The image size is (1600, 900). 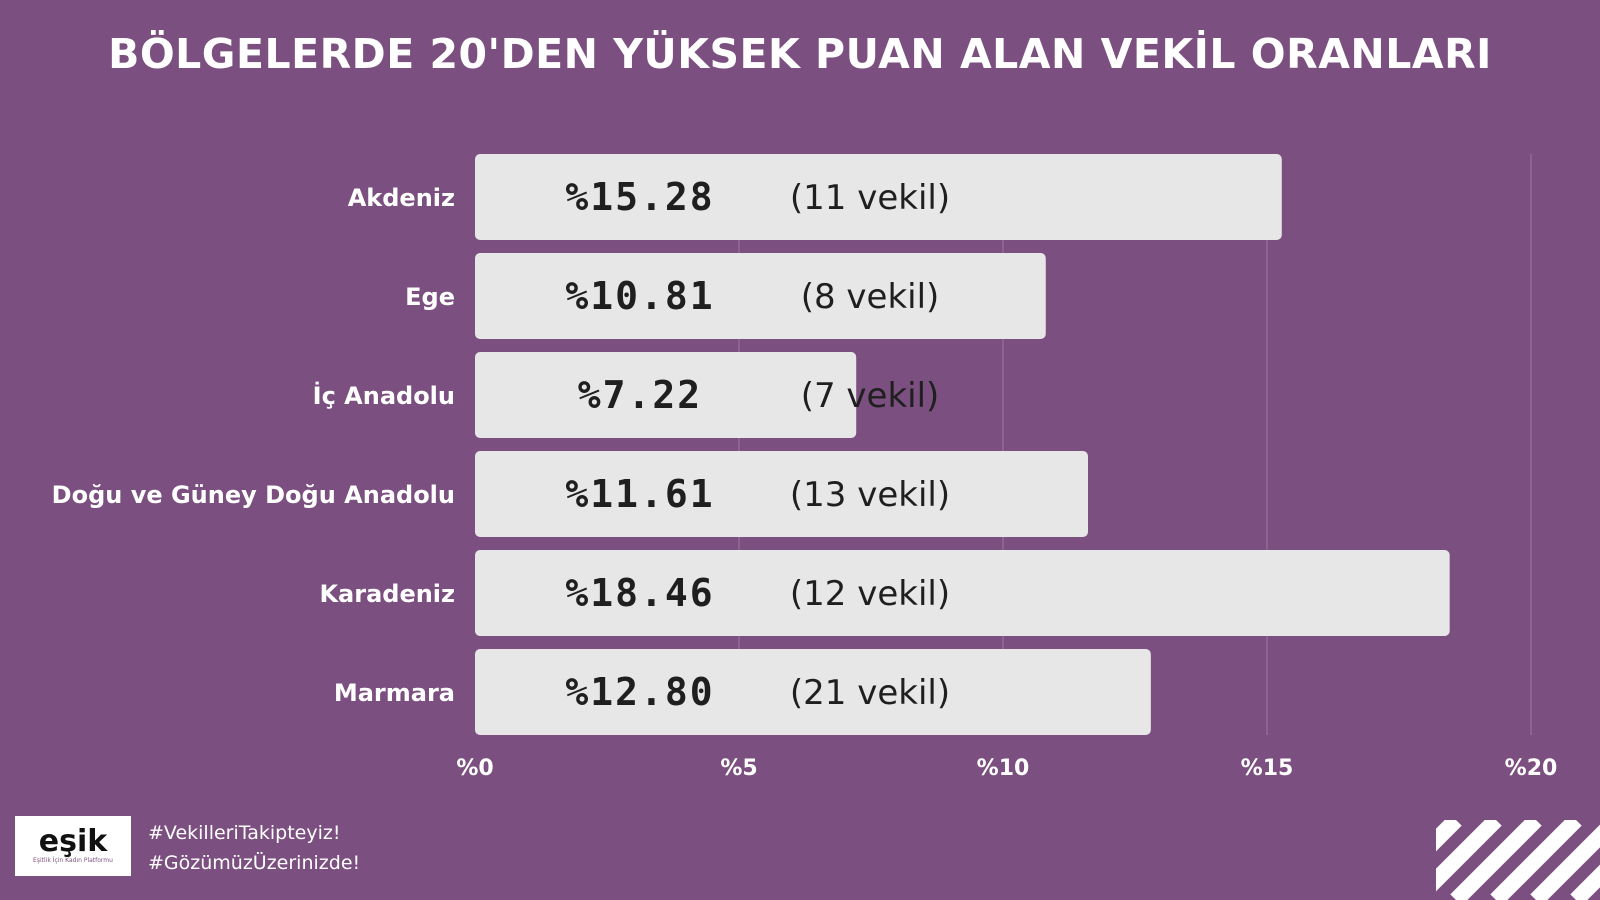 I want to click on value-label: %18.46, so click(x=639, y=593).